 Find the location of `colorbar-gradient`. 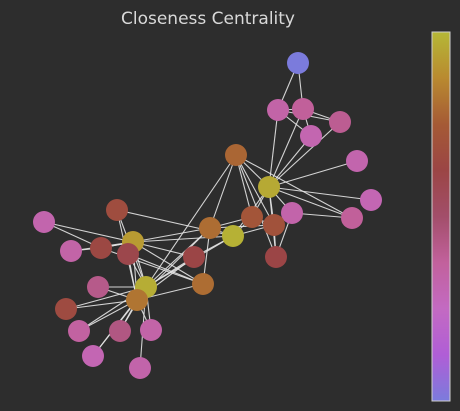

colorbar-gradient is located at coordinates (441, 216).